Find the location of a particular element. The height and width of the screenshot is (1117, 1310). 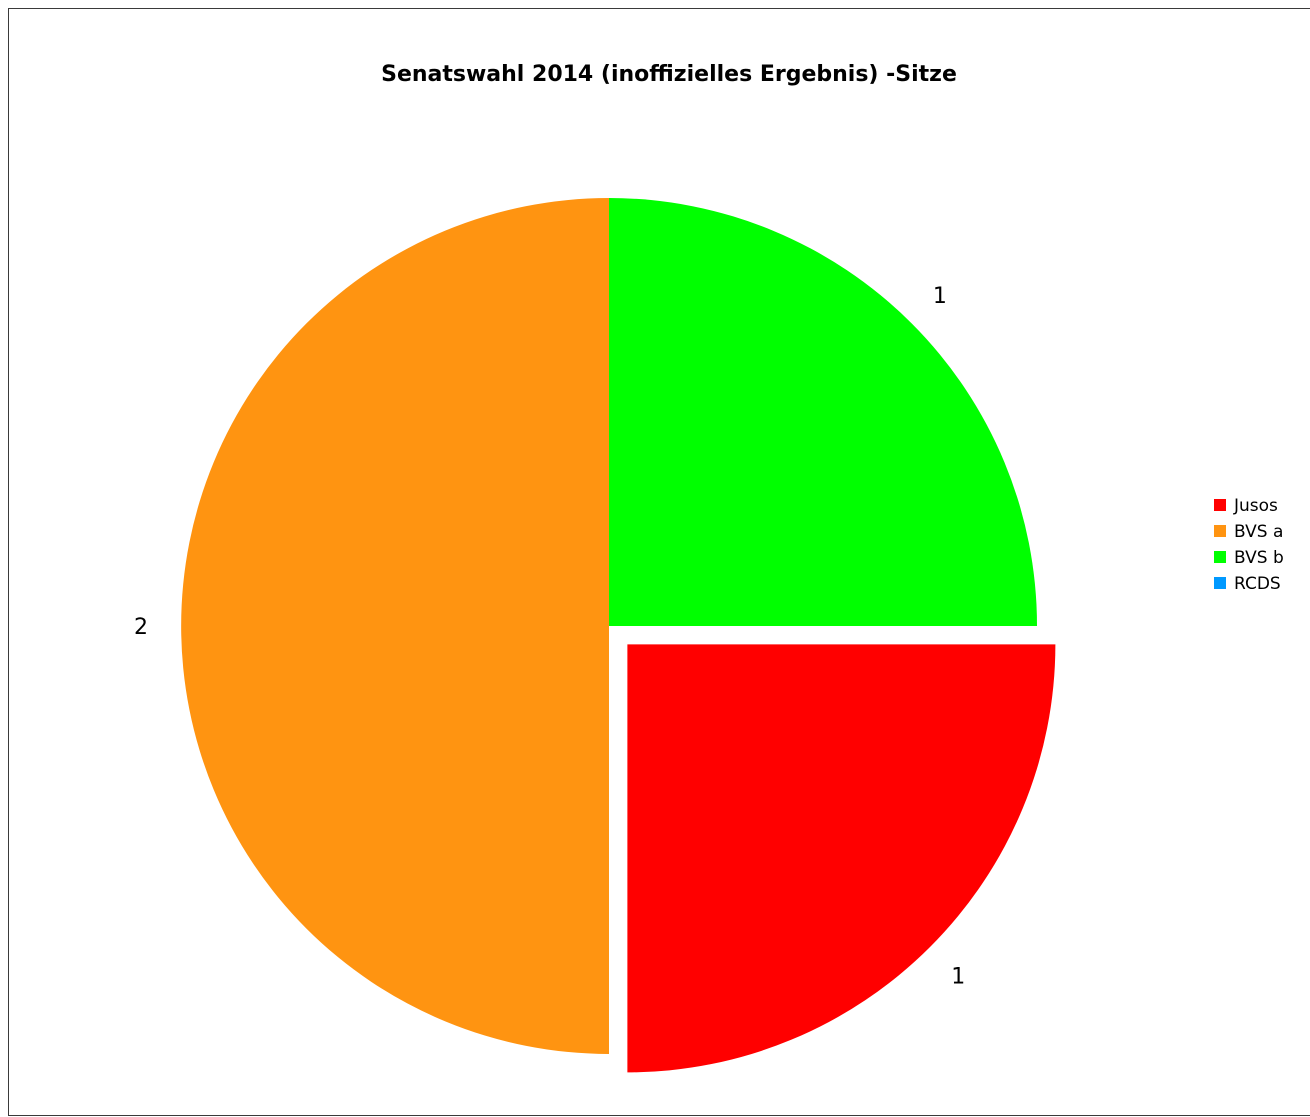

legend-label-bvs-b: BVS b is located at coordinates (1259, 558).